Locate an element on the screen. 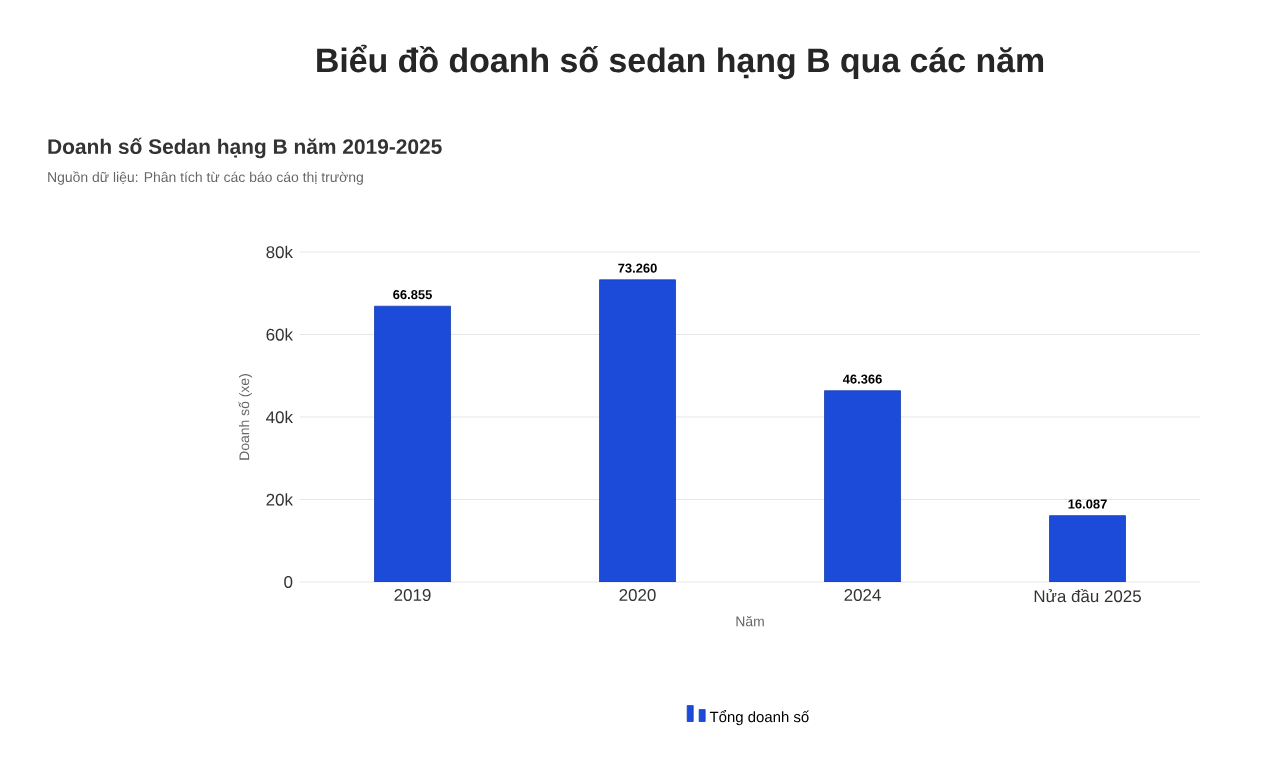 The image size is (1280, 782). y-tick-label: 60k is located at coordinates (279, 334).